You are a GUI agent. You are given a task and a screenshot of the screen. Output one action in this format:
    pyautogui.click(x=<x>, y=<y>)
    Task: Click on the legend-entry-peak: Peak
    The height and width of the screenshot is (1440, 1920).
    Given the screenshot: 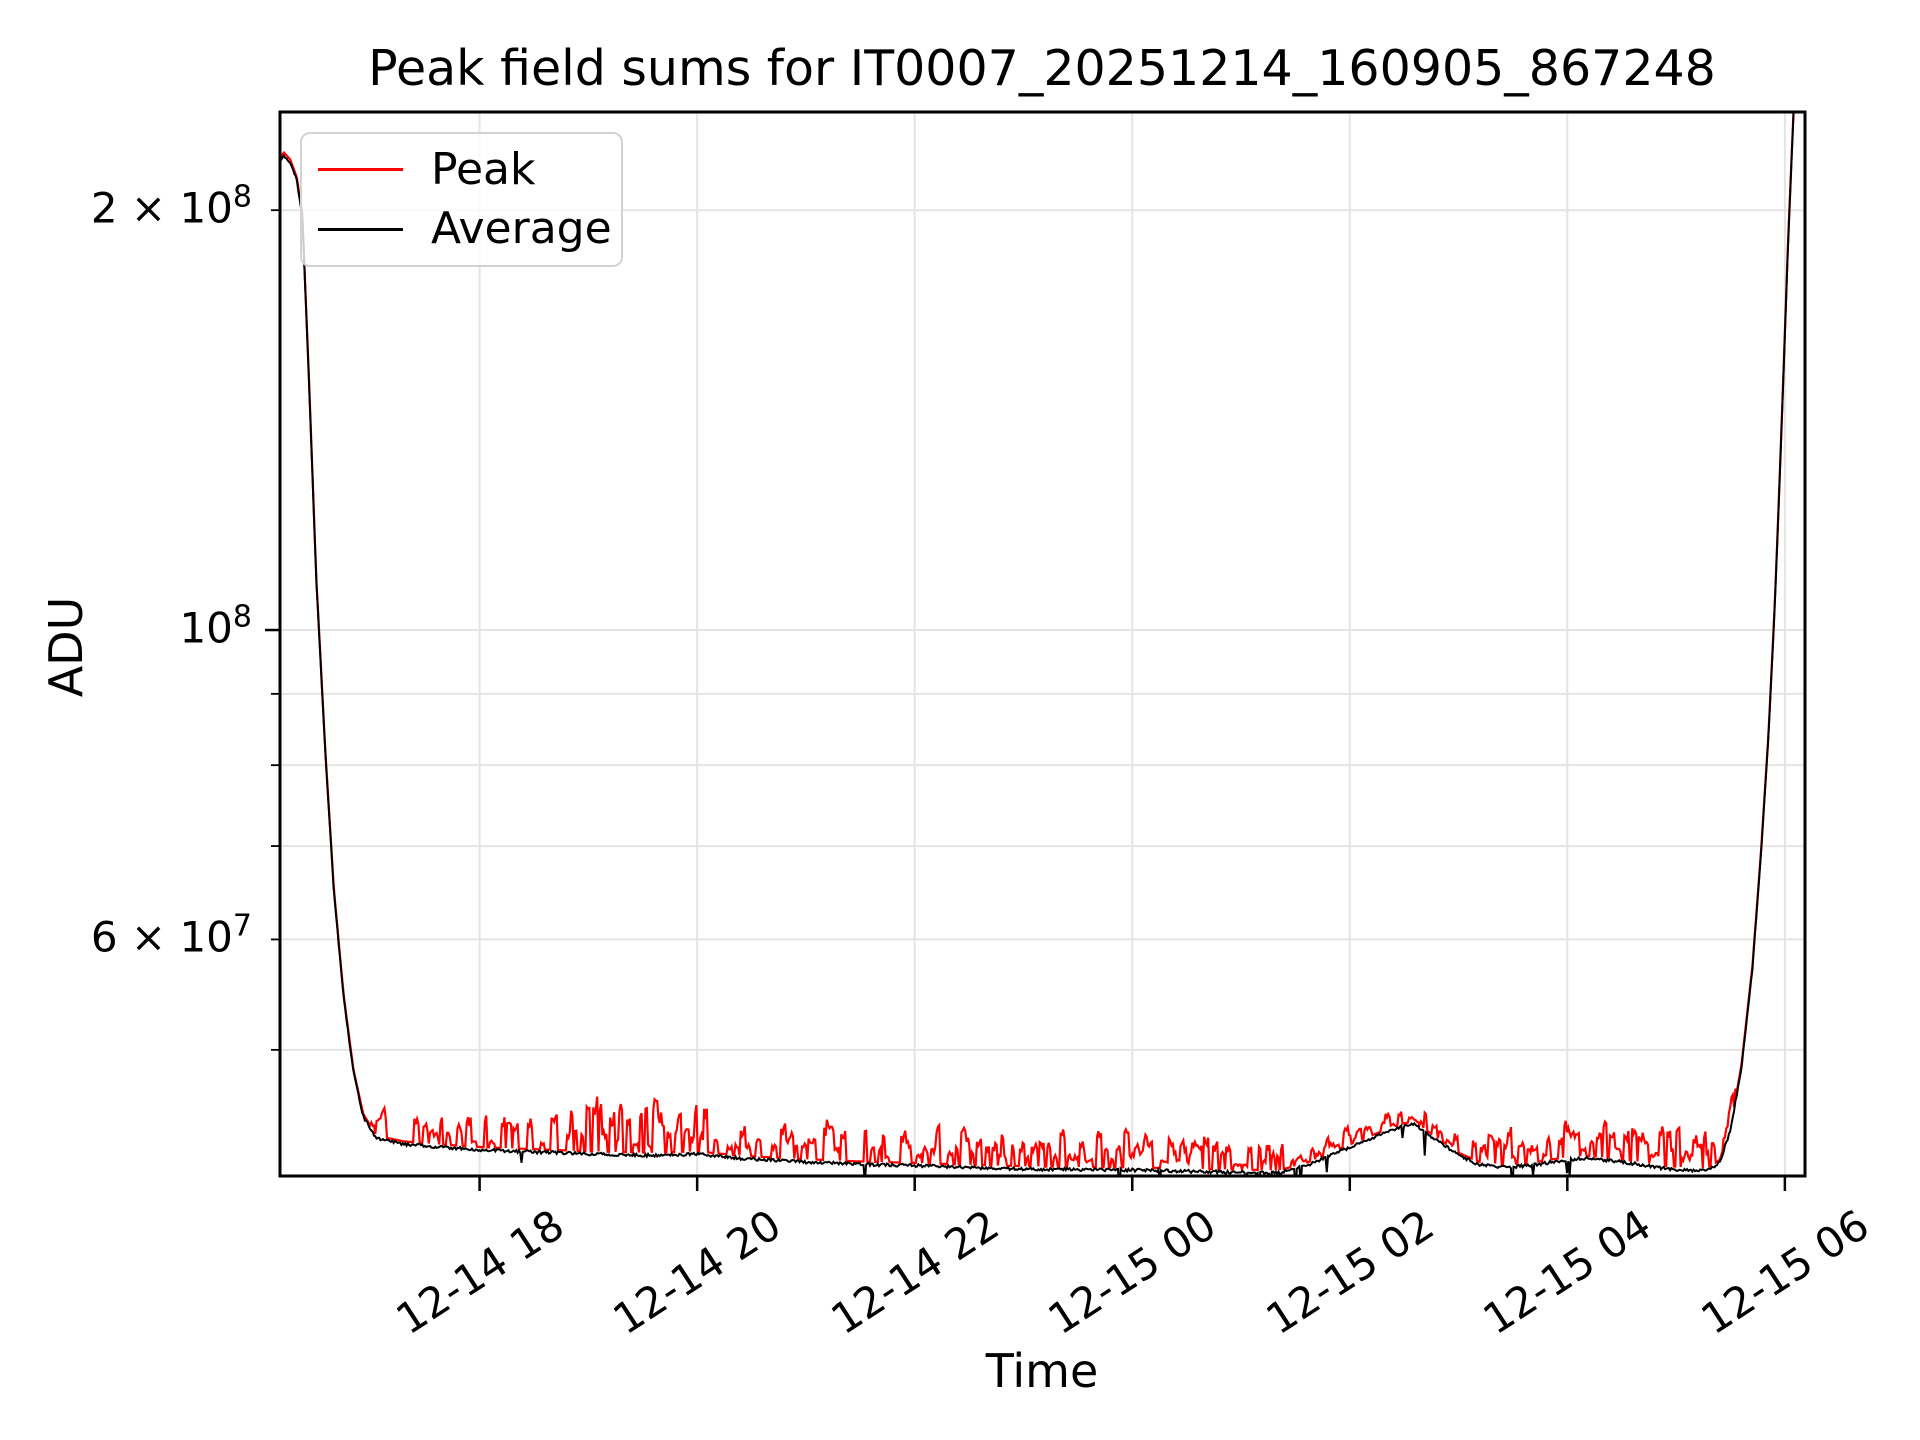 What is the action you would take?
    pyautogui.click(x=461, y=169)
    